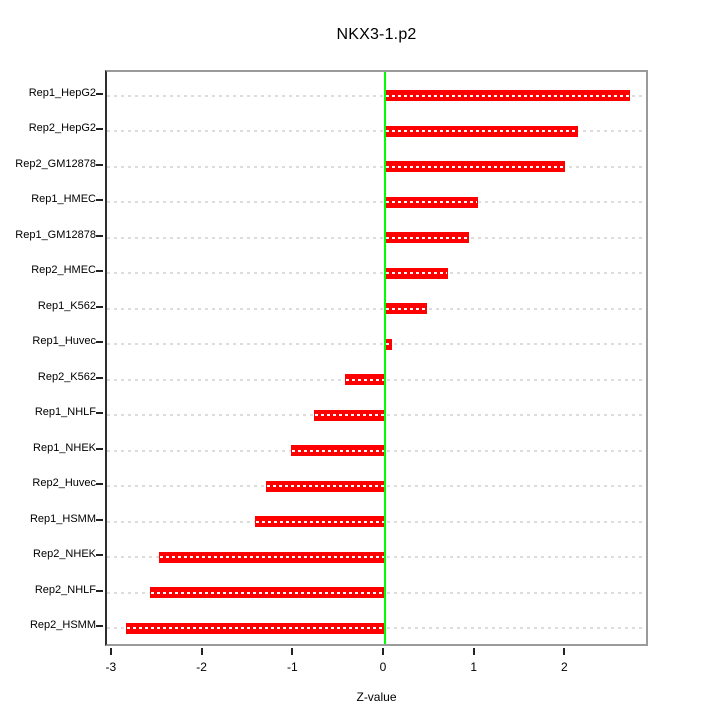 This screenshot has height=720, width=720. I want to click on y-axis-label: Rep2_HSMM, so click(62, 625).